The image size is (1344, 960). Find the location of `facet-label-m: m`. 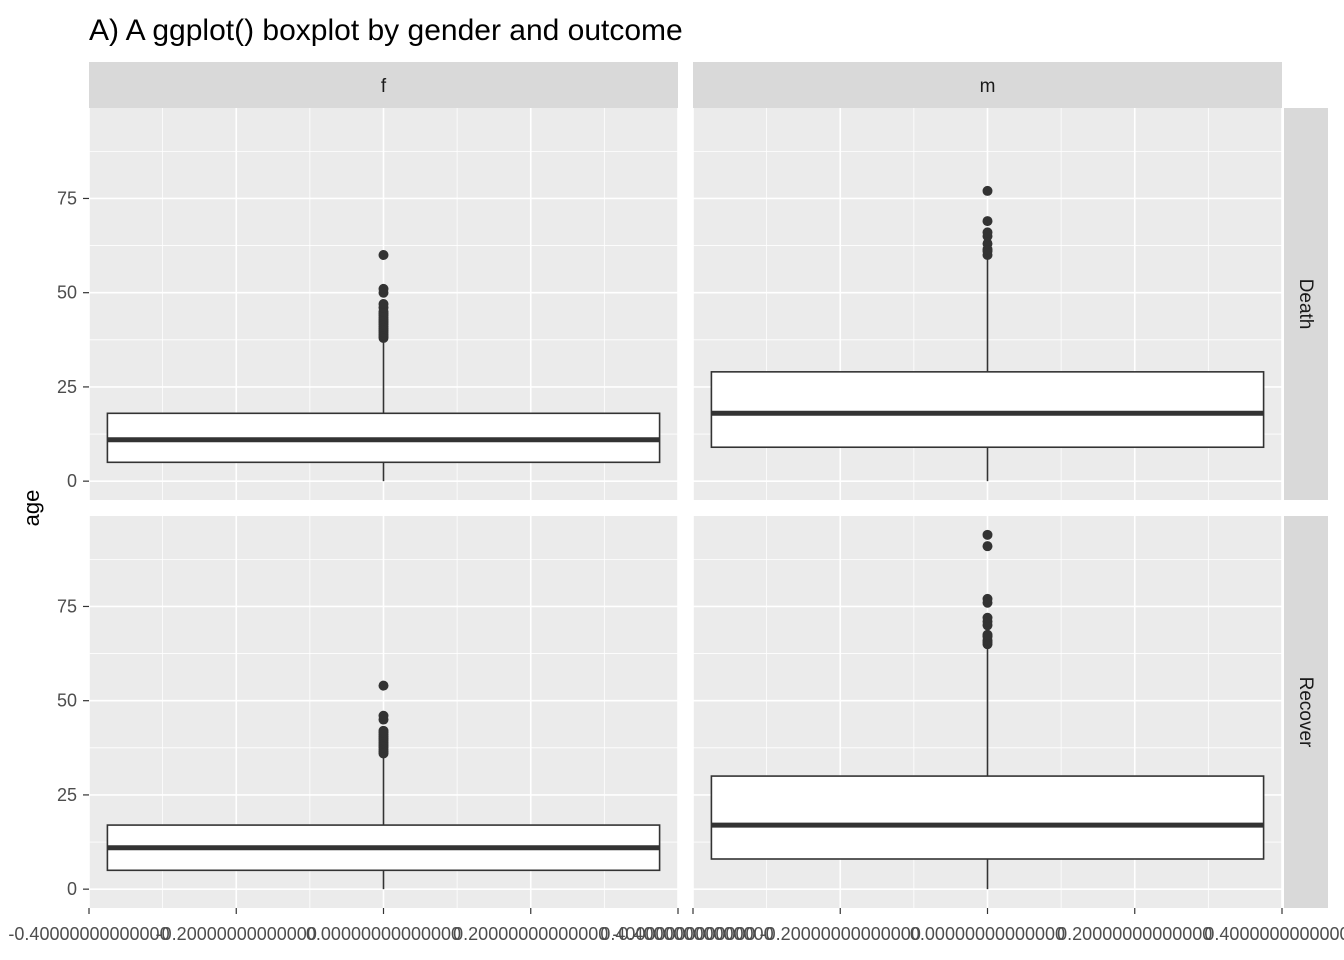

facet-label-m: m is located at coordinates (988, 86).